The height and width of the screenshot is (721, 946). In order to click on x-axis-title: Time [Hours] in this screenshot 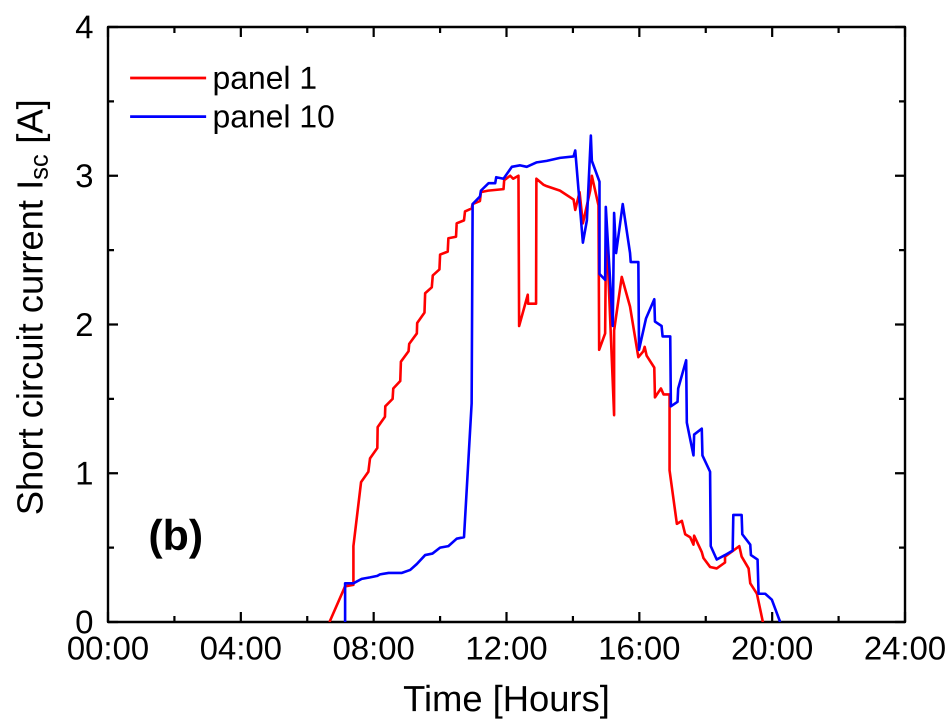, I will do `click(506, 701)`.